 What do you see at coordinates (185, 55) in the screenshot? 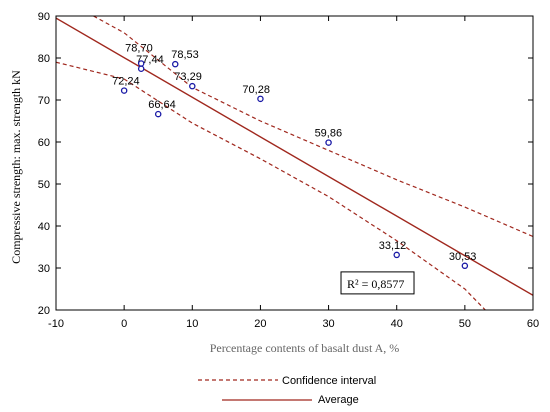
I see `point-label: 78,53` at bounding box center [185, 55].